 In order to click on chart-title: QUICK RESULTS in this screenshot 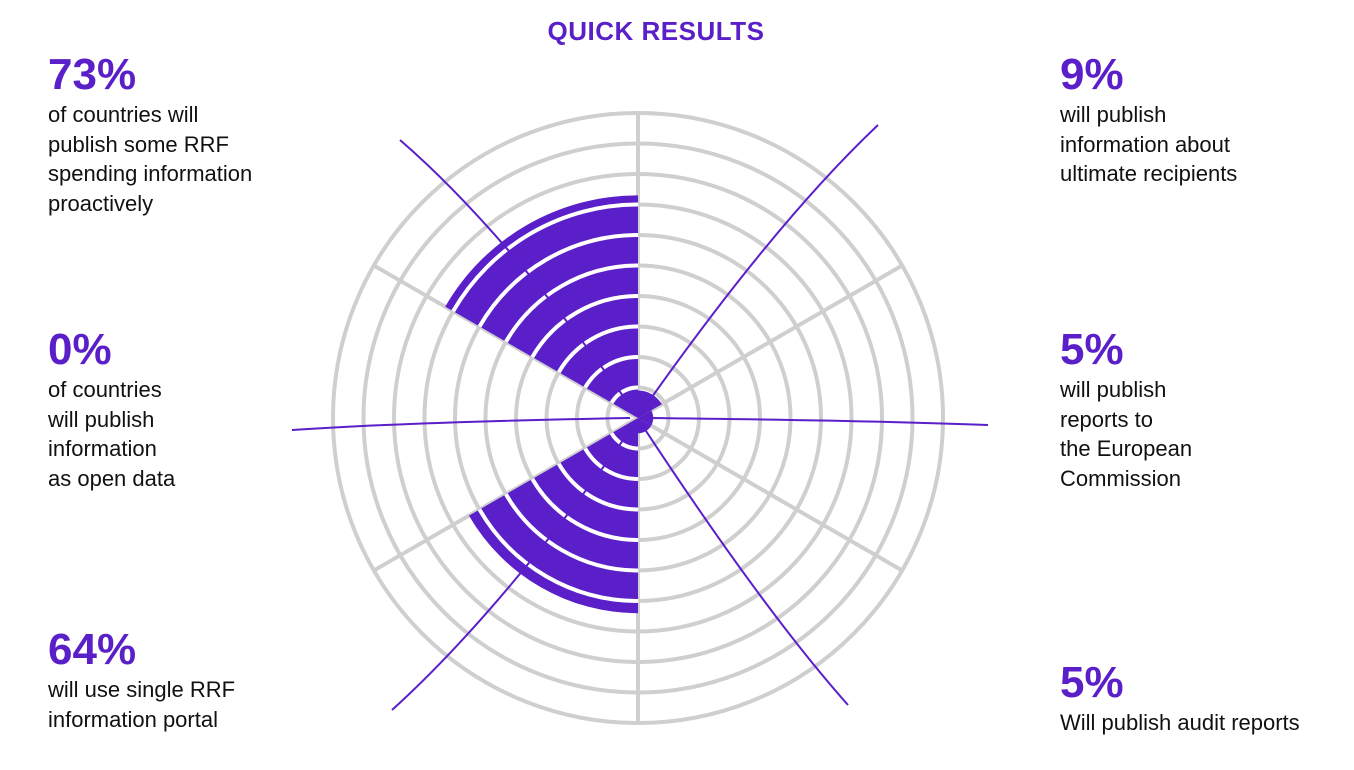, I will do `click(656, 31)`.